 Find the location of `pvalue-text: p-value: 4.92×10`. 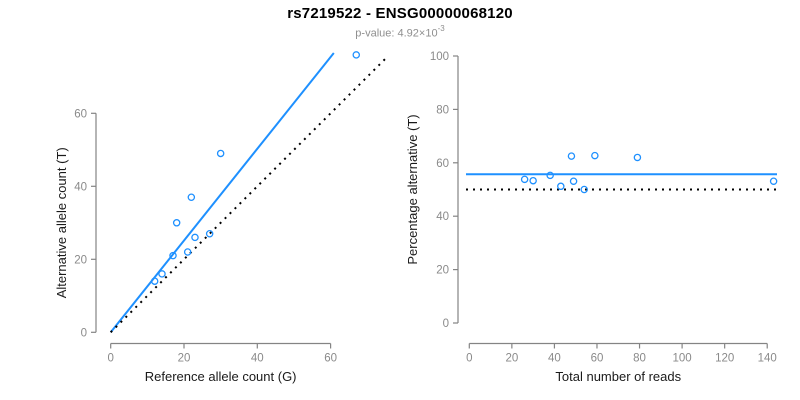

pvalue-text: p-value: 4.92×10 is located at coordinates (396, 33).